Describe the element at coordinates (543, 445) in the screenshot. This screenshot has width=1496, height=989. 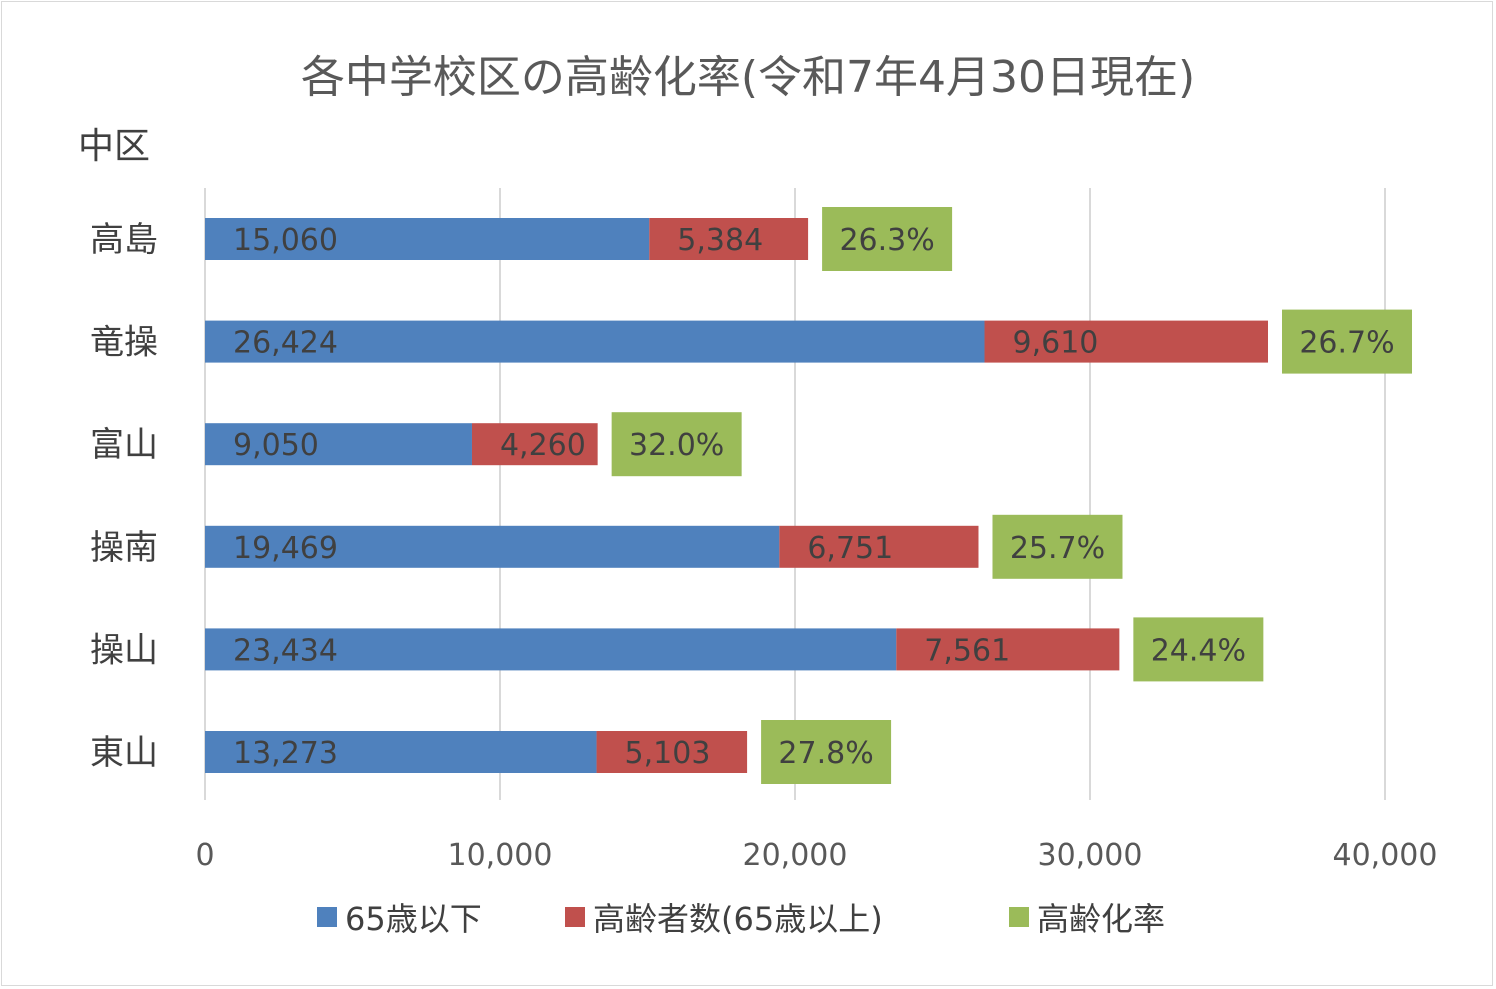
I see `data-label-elderly: 4,260` at that location.